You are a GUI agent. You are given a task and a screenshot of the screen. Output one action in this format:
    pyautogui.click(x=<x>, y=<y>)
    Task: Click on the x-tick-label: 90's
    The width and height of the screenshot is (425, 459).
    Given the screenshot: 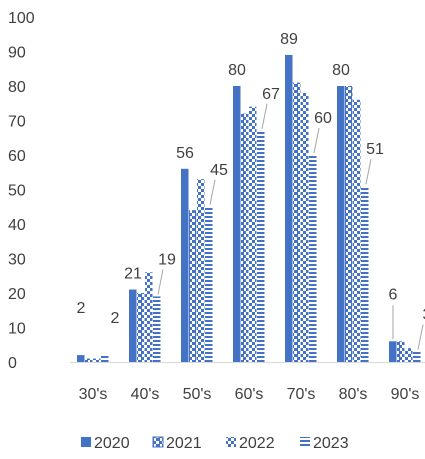 What is the action you would take?
    pyautogui.click(x=405, y=394)
    